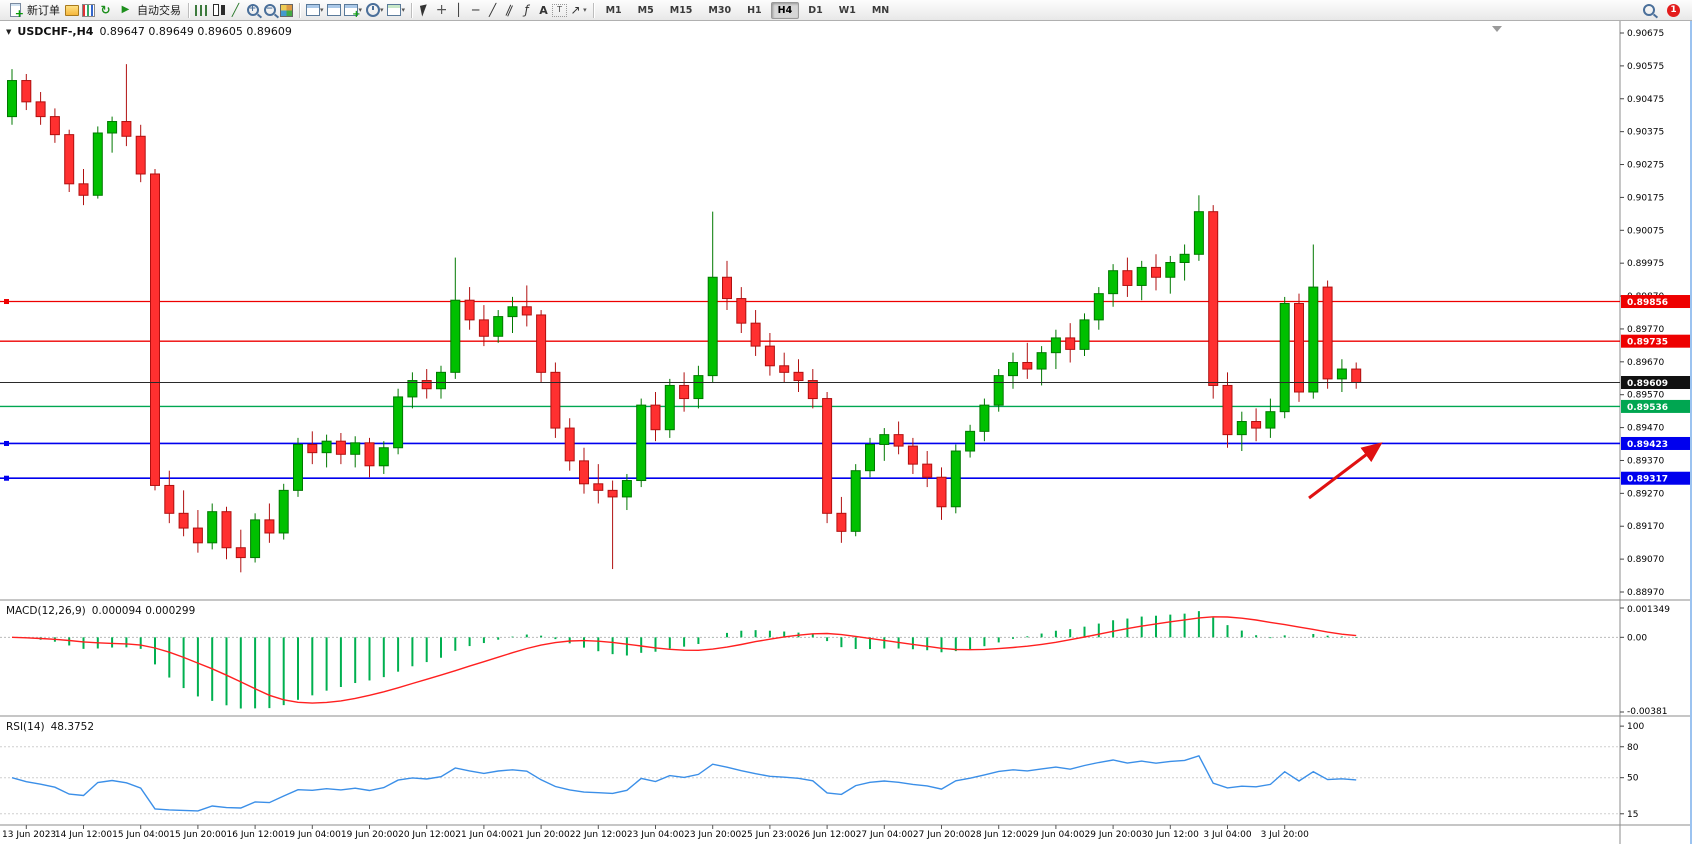 Image resolution: width=1692 pixels, height=844 pixels. I want to click on svg-text: 100, so click(1635, 727).